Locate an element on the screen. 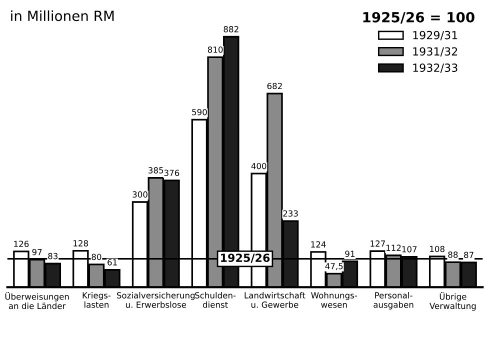 This screenshot has width=490, height=346. data-label: 124 is located at coordinates (318, 244).